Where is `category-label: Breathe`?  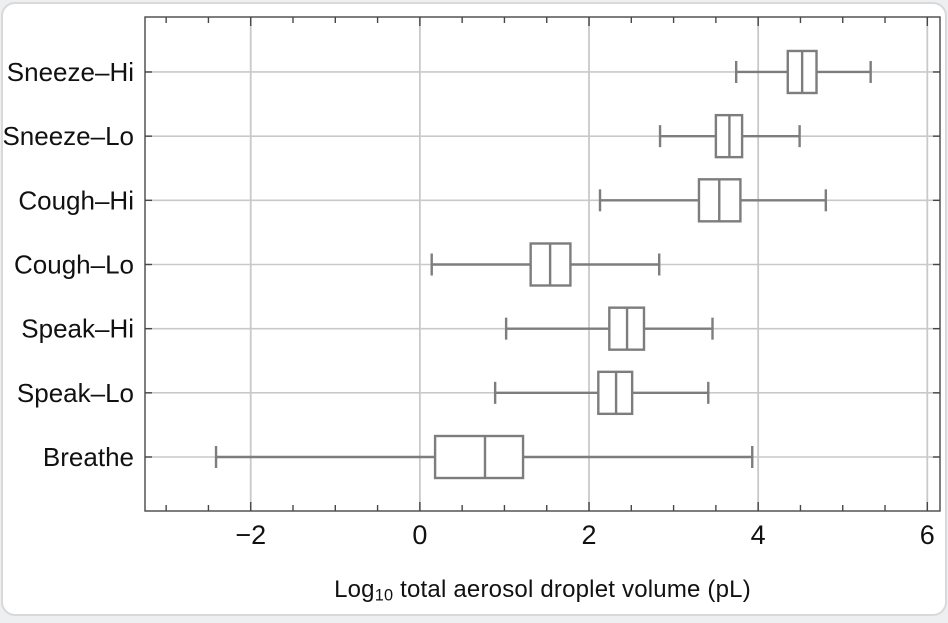 category-label: Breathe is located at coordinates (88, 457).